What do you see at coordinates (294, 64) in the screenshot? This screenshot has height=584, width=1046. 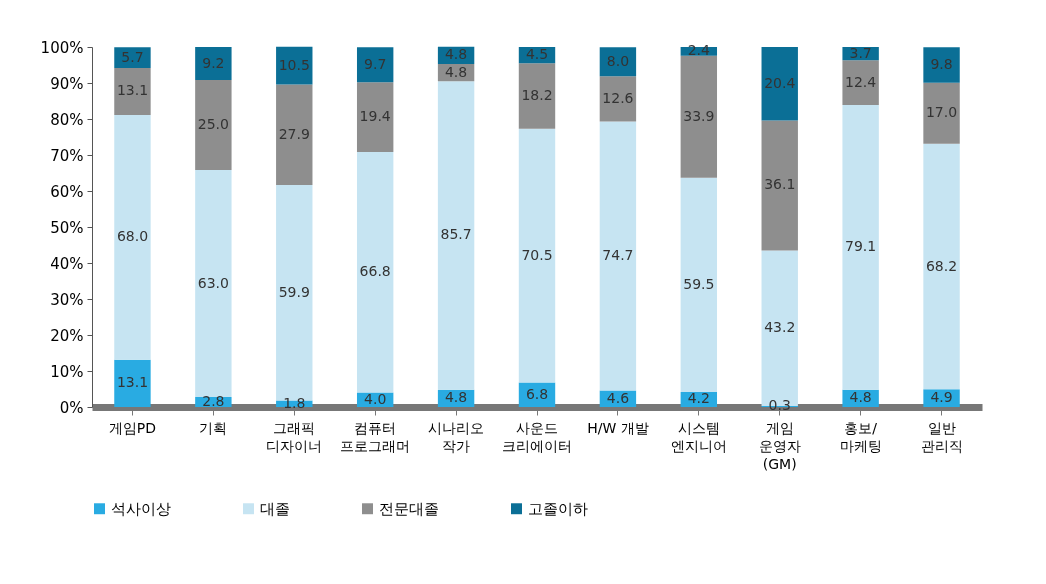 I see `data-label: 10.5` at bounding box center [294, 64].